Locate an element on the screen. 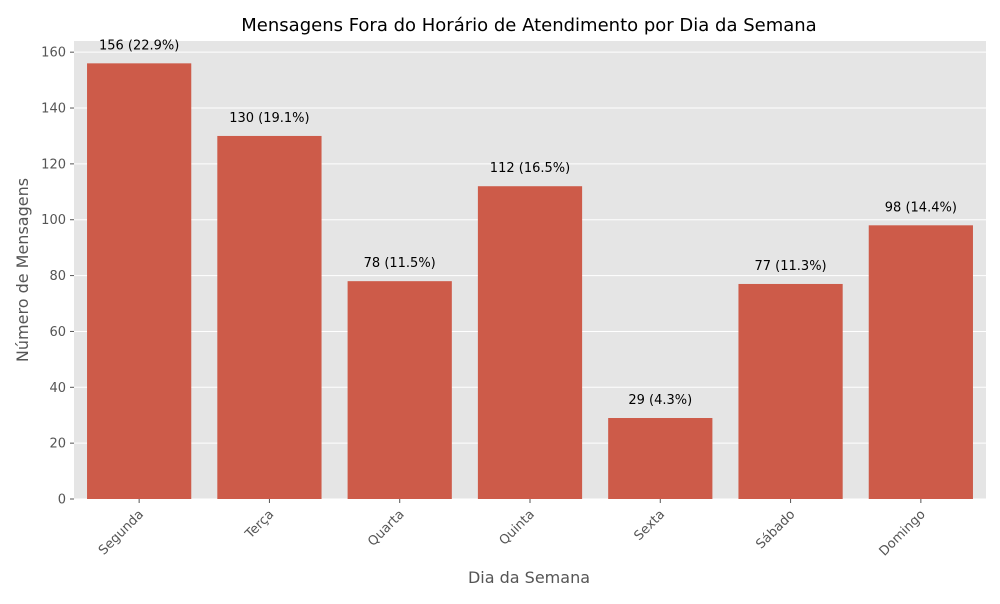 The width and height of the screenshot is (1000, 604). y-tick-label: 60 is located at coordinates (57, 332).